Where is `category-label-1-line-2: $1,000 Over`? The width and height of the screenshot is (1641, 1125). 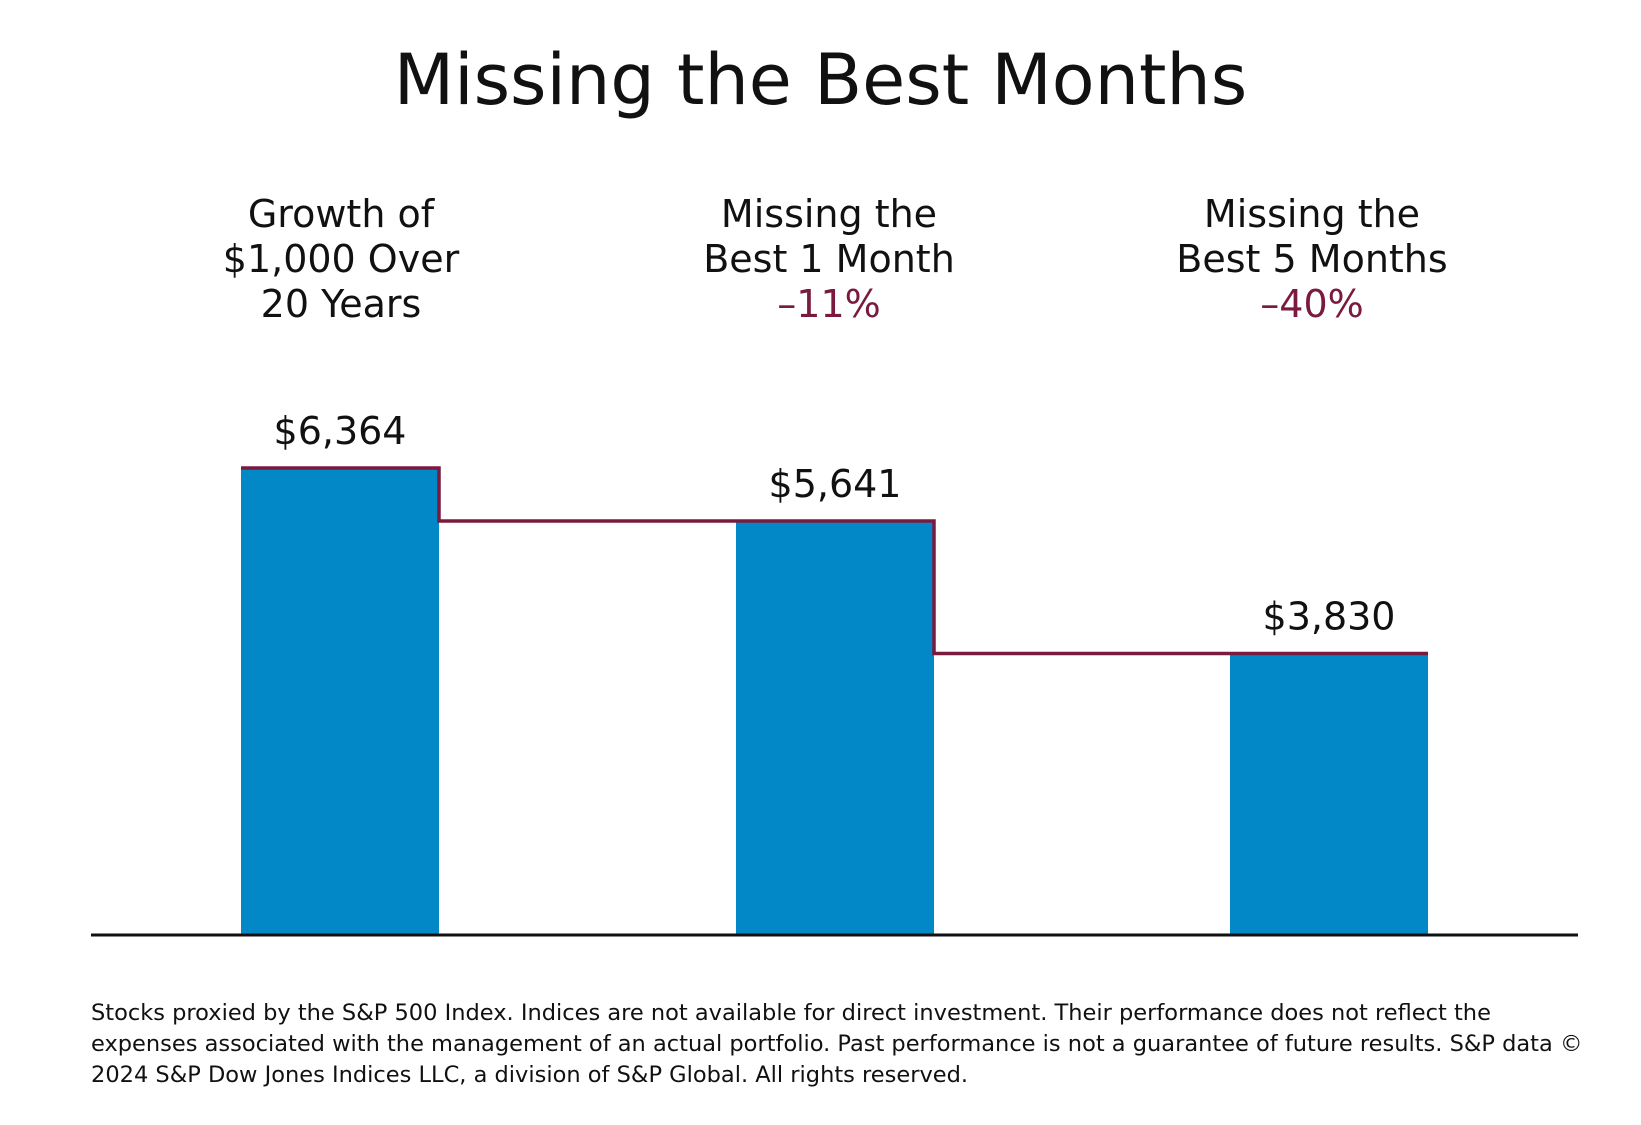
category-label-1-line-2: $1,000 Over is located at coordinates (341, 259).